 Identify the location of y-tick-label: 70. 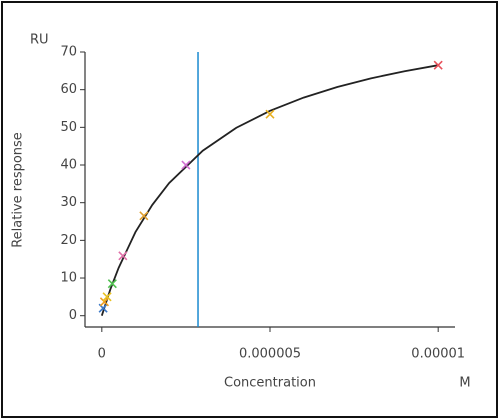
(68, 52).